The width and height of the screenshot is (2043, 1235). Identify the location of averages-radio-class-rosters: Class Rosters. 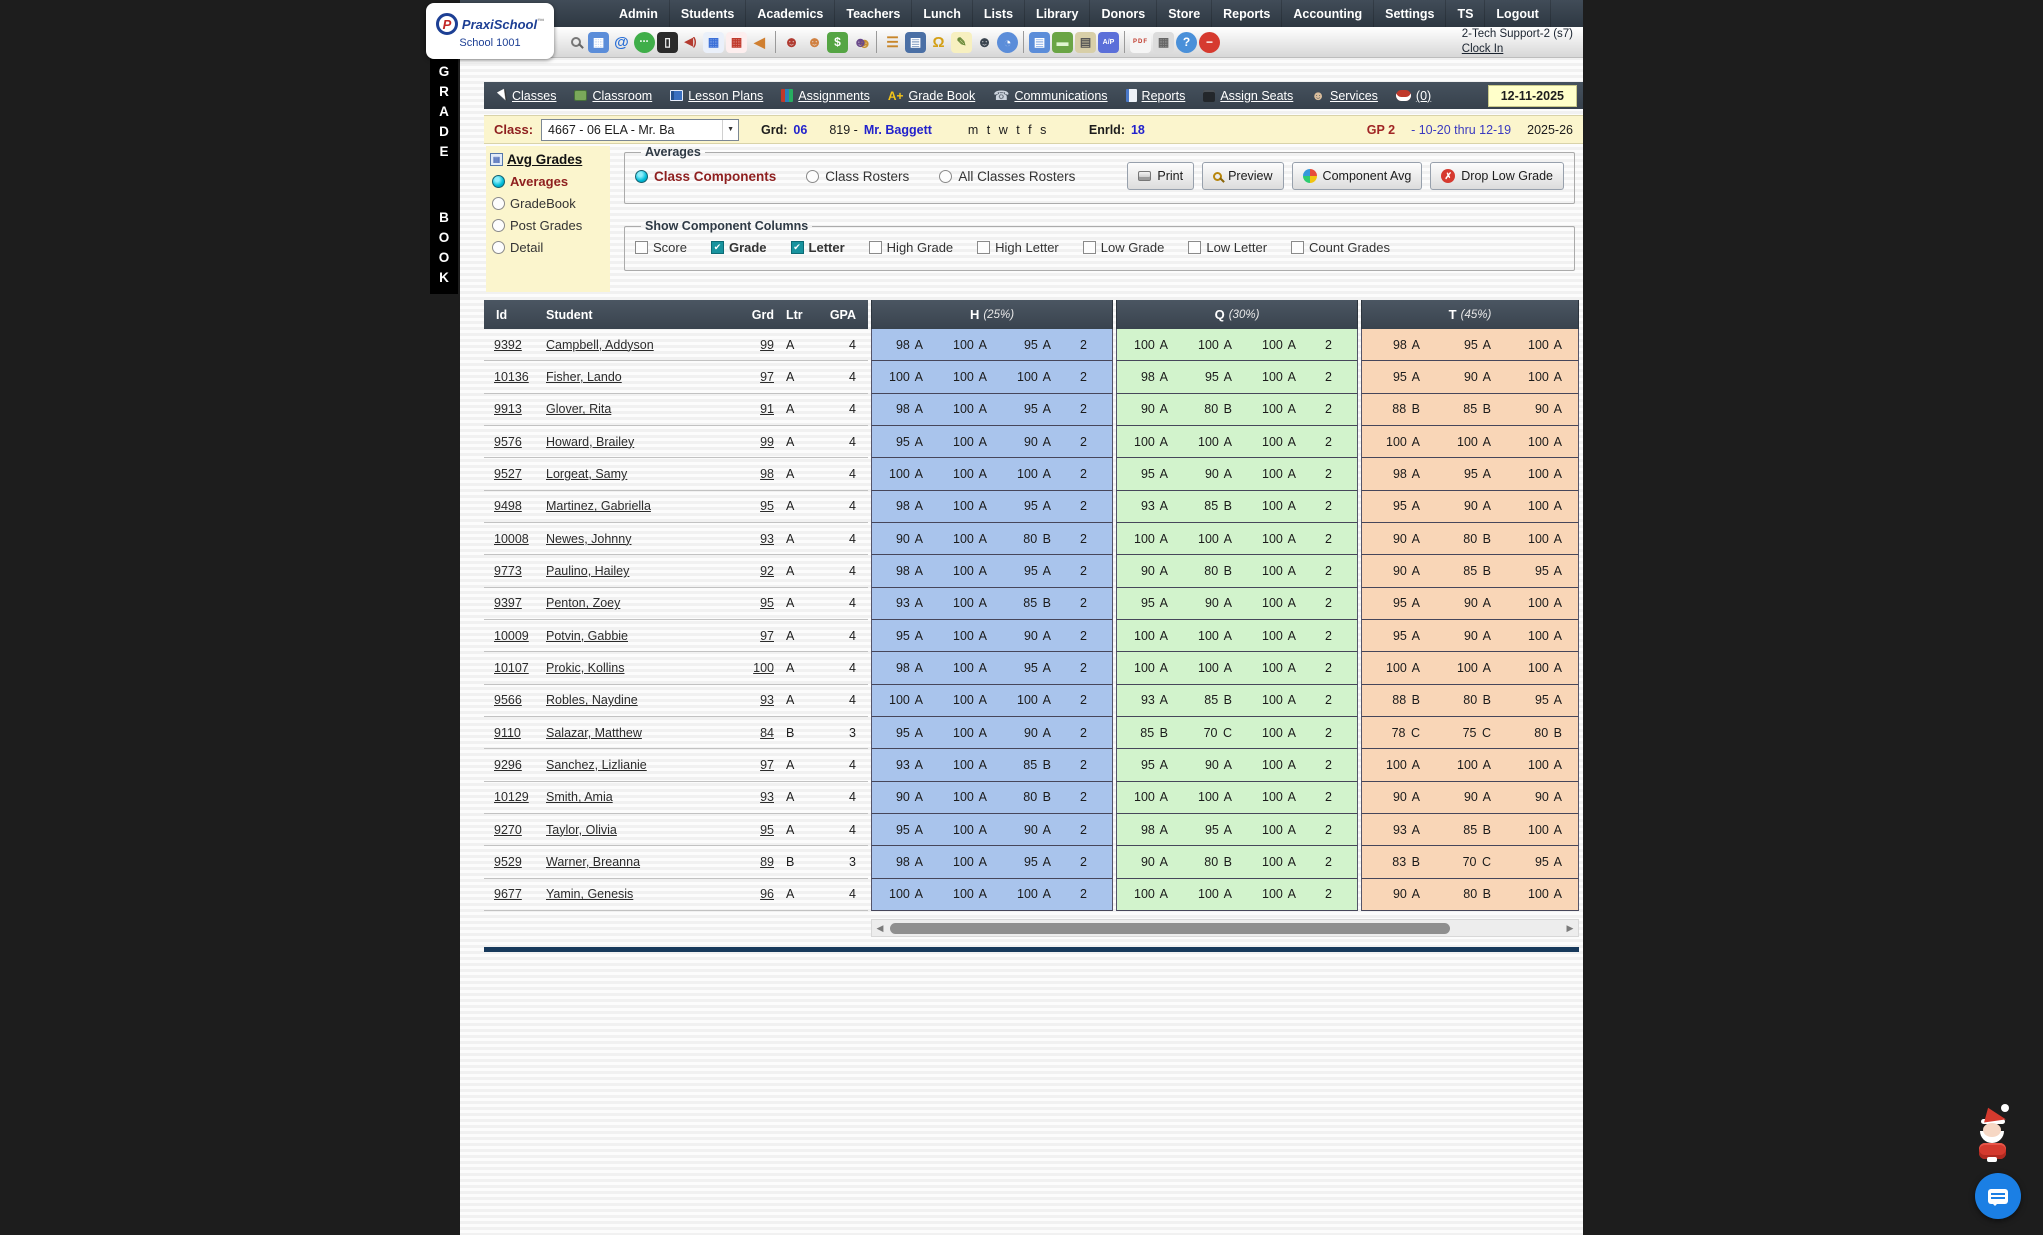
(857, 176).